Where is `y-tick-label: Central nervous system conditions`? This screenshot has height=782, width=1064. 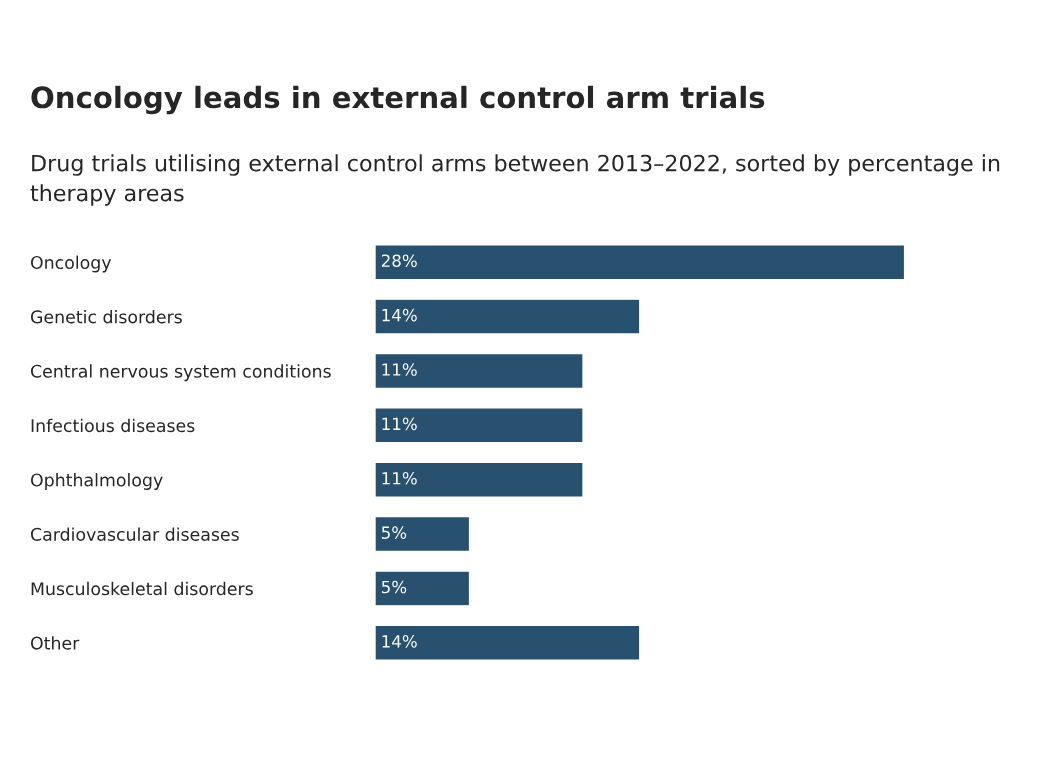
y-tick-label: Central nervous system conditions is located at coordinates (180, 373).